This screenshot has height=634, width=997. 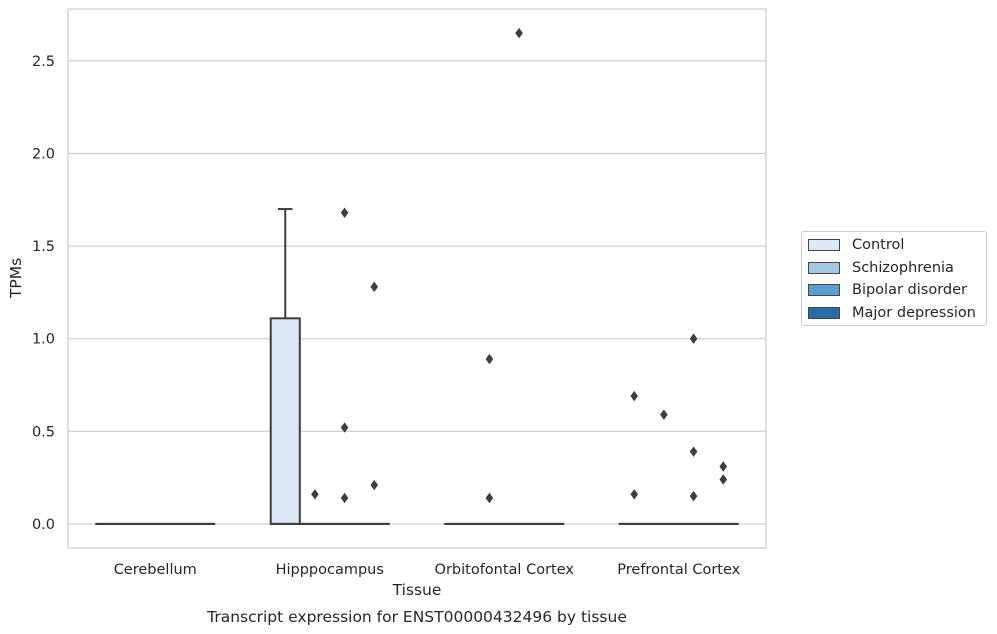 I want to click on legend-item: Major depression, so click(x=892, y=313).